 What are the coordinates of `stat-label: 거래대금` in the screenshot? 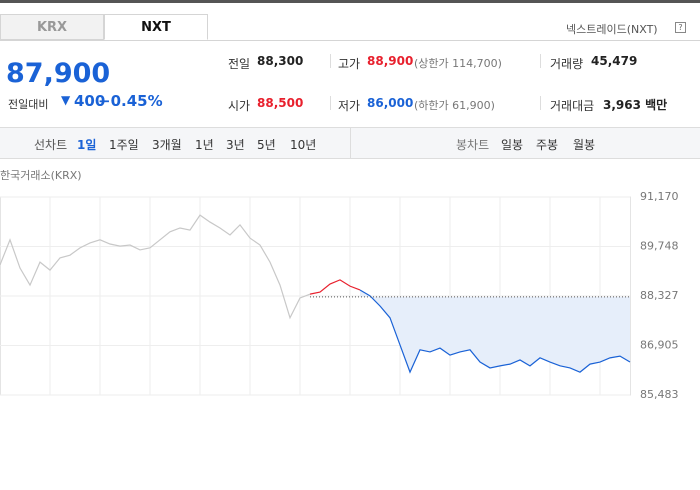 It's located at (572, 106).